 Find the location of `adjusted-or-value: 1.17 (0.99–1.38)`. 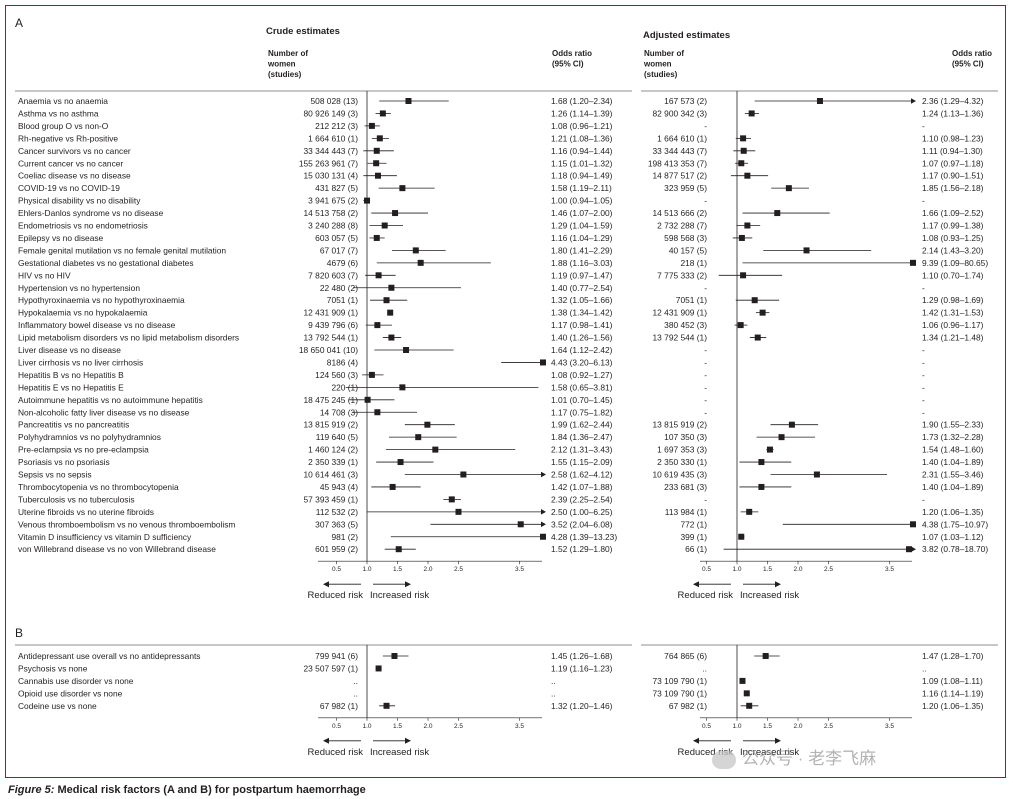

adjusted-or-value: 1.17 (0.99–1.38) is located at coordinates (953, 226).